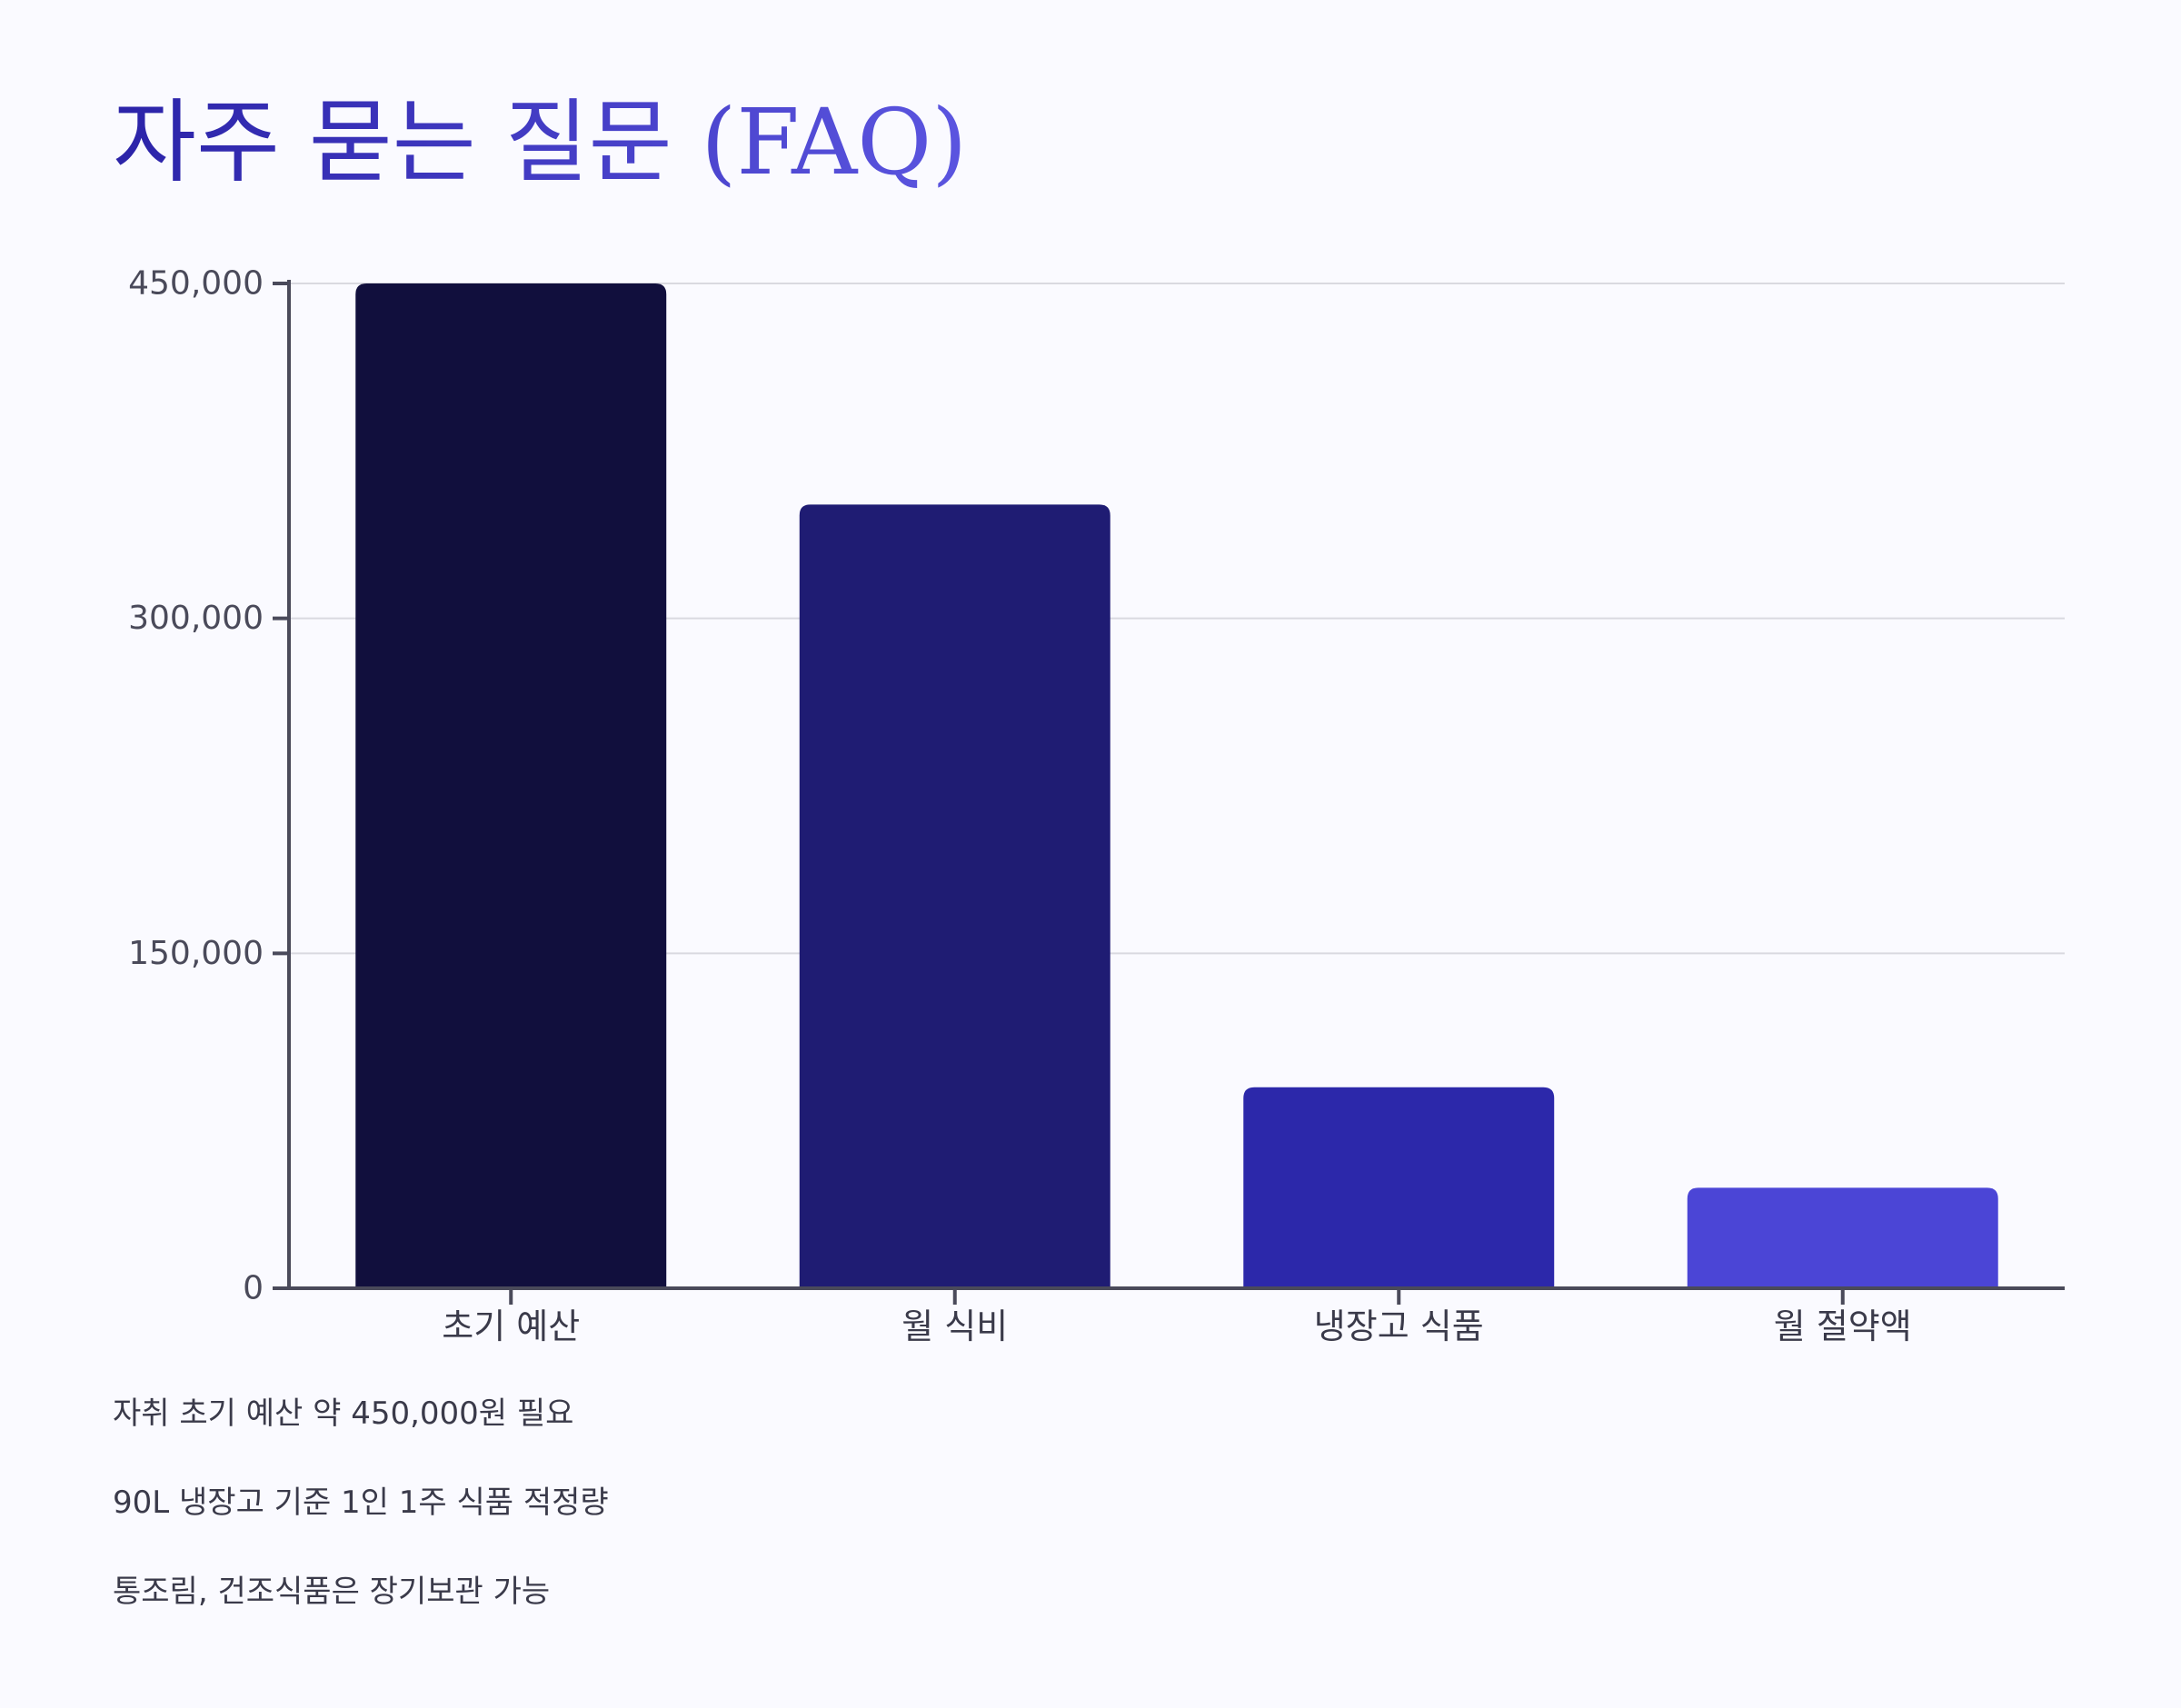  What do you see at coordinates (954, 1326) in the screenshot?
I see `x-tick-label: 월 식비` at bounding box center [954, 1326].